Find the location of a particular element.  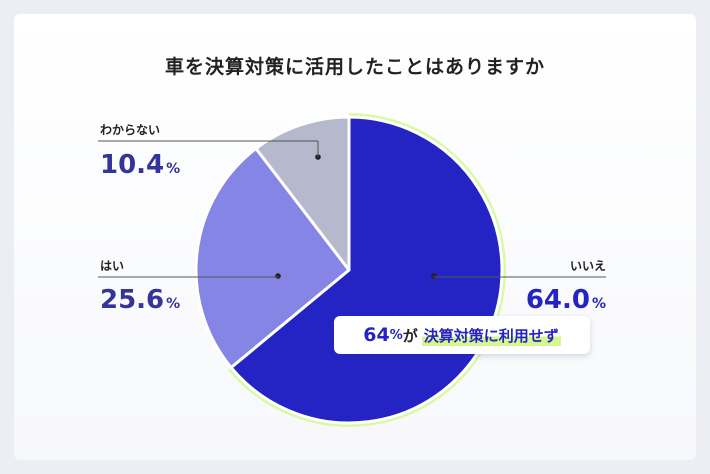

pie-slice-yes is located at coordinates (272, 258).